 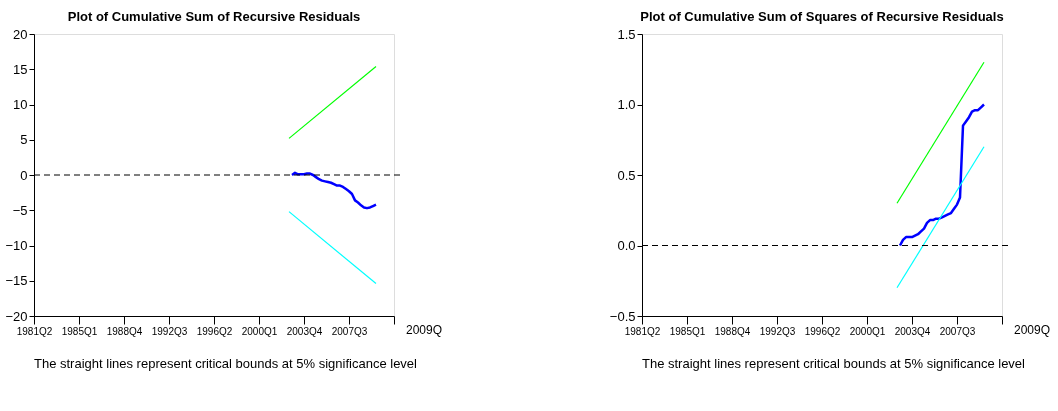 I want to click on y-tick-label: 1.0, so click(x=626, y=104).